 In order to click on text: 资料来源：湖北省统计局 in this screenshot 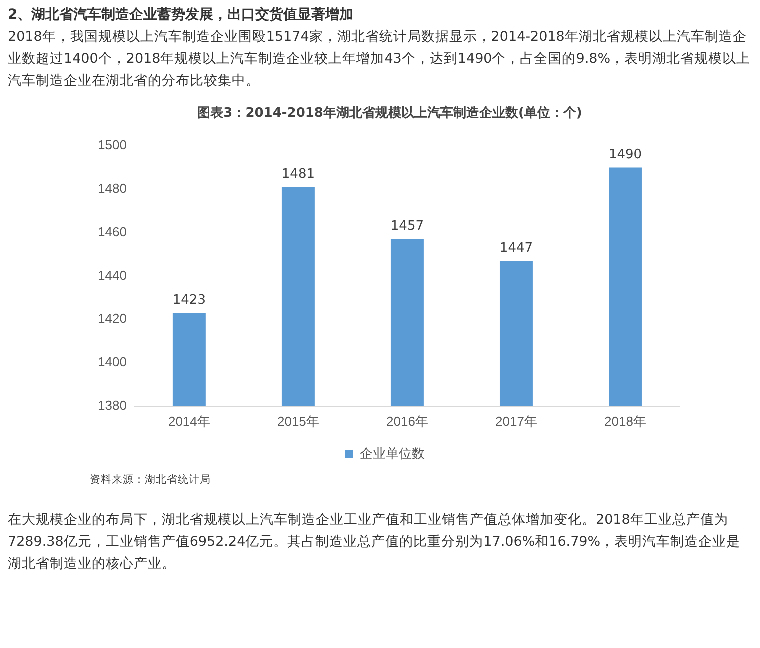, I will do `click(151, 480)`.